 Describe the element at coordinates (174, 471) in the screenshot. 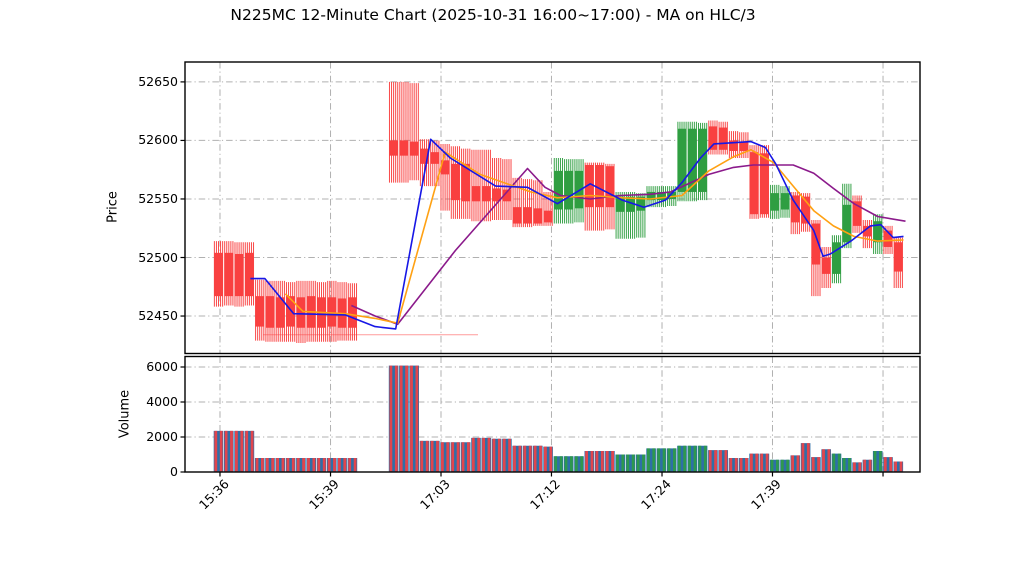

I see `volume-tick-label: 0` at that location.